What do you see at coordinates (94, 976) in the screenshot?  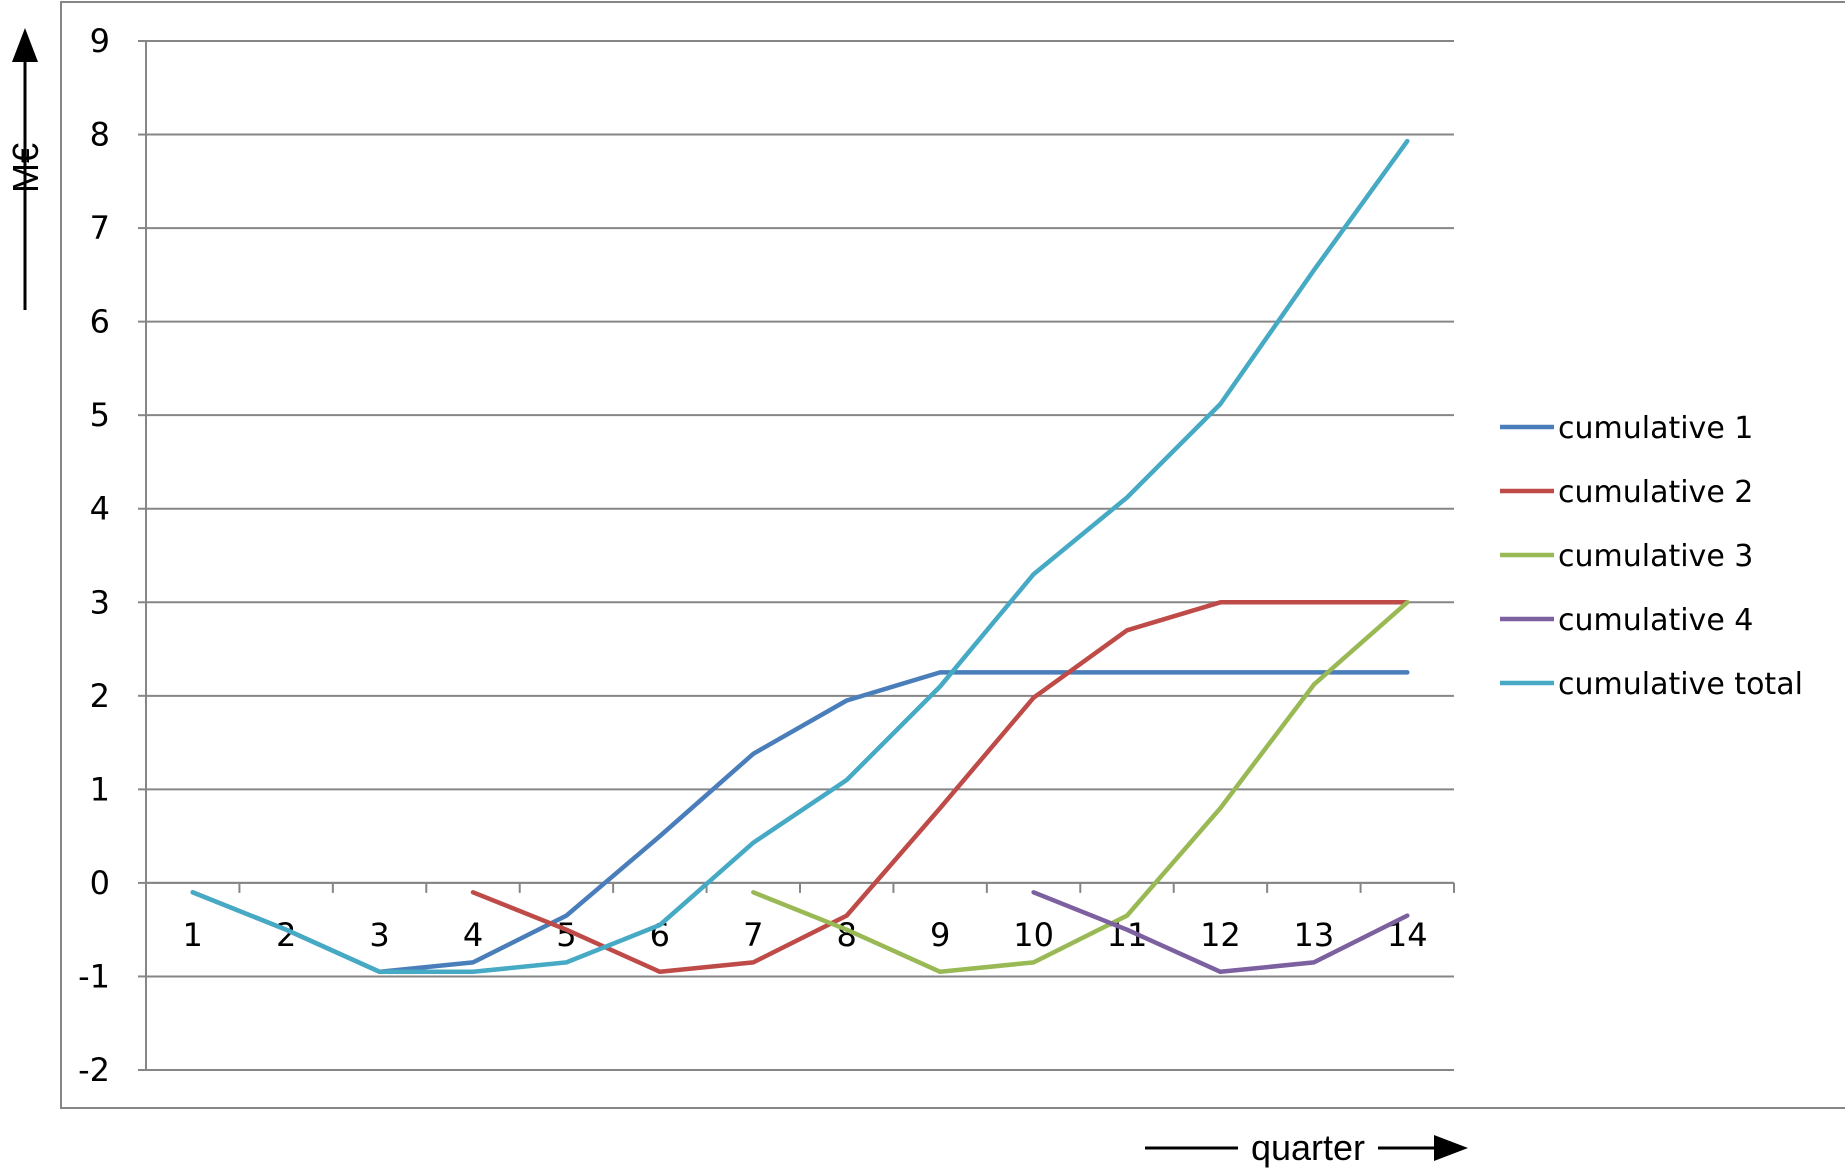 I see `y-tick-label: -1` at bounding box center [94, 976].